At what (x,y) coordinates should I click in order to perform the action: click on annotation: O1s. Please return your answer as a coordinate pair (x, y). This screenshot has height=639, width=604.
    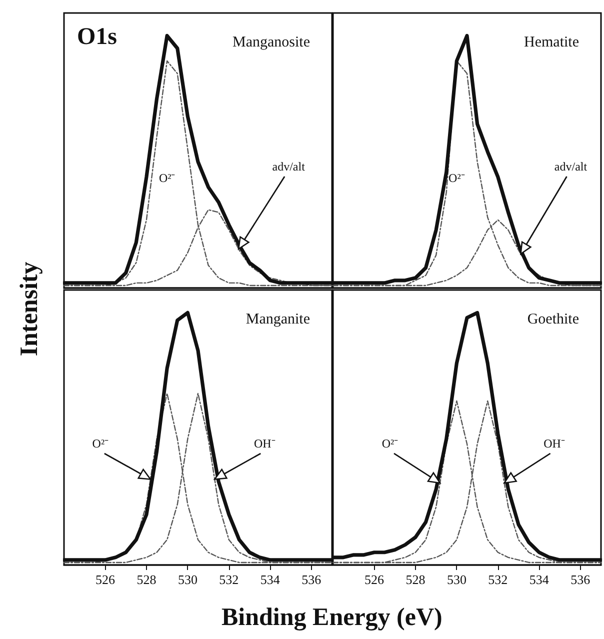
    Looking at the image, I should click on (97, 37).